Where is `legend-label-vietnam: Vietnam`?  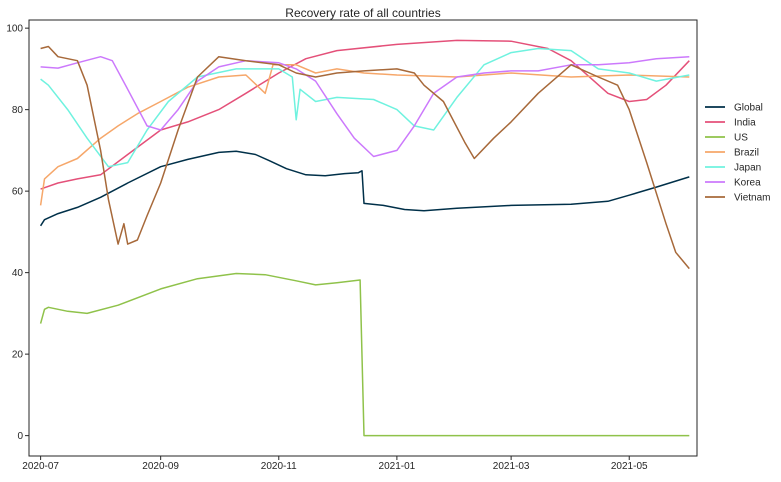 legend-label-vietnam: Vietnam is located at coordinates (752, 198).